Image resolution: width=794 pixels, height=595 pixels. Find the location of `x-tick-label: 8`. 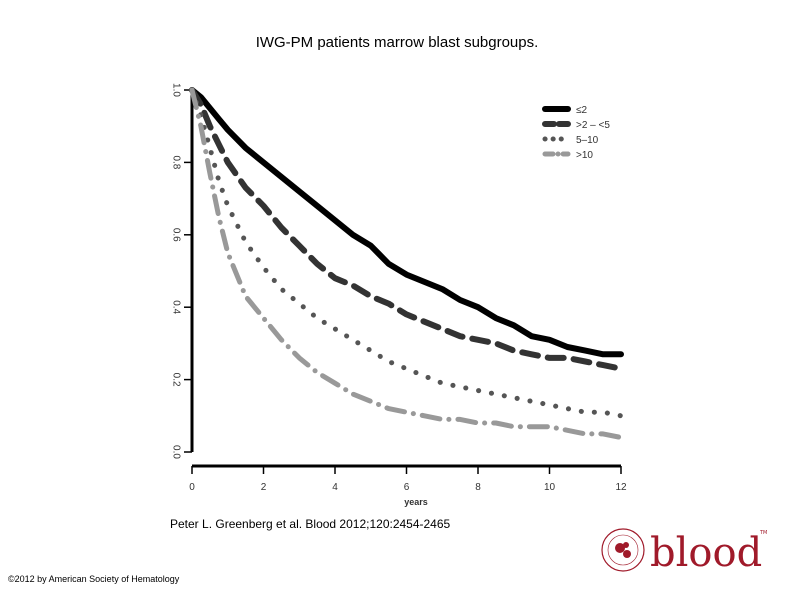

x-tick-label: 8 is located at coordinates (478, 487).